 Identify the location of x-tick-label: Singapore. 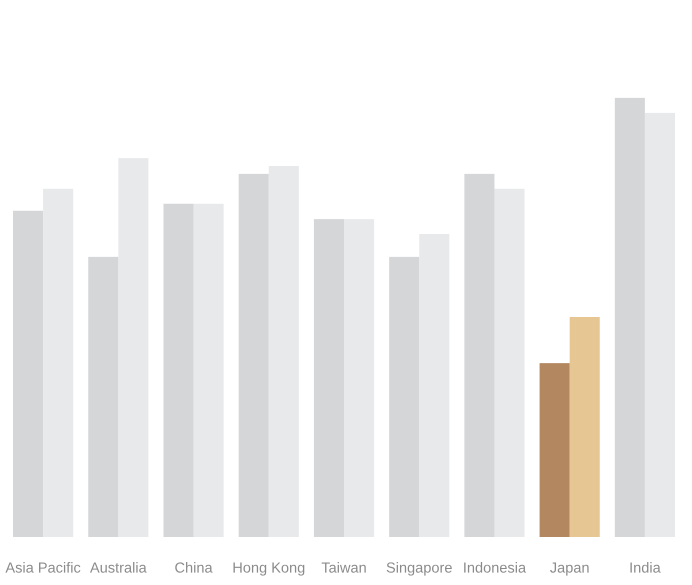
(419, 569).